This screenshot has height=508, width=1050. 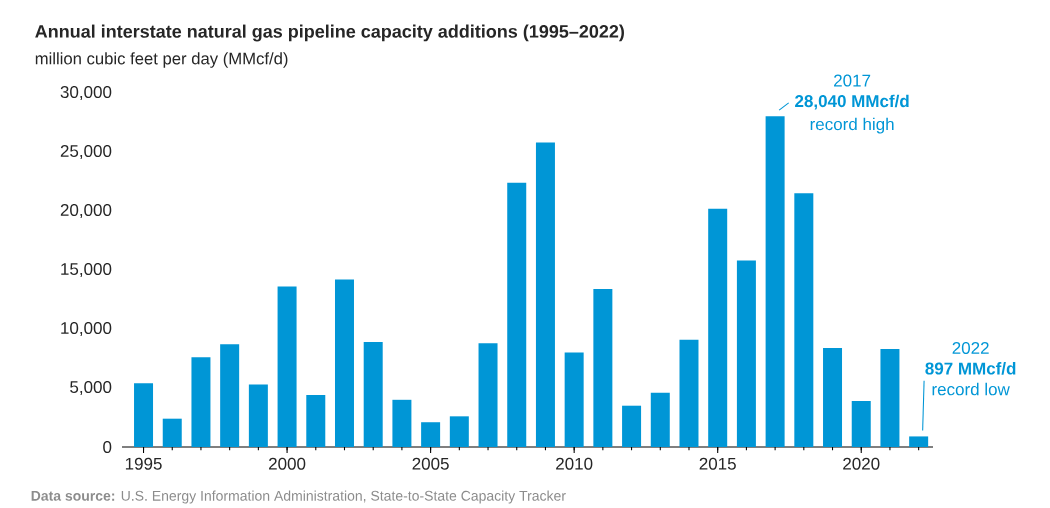 What do you see at coordinates (970, 347) in the screenshot?
I see `text: 2022` at bounding box center [970, 347].